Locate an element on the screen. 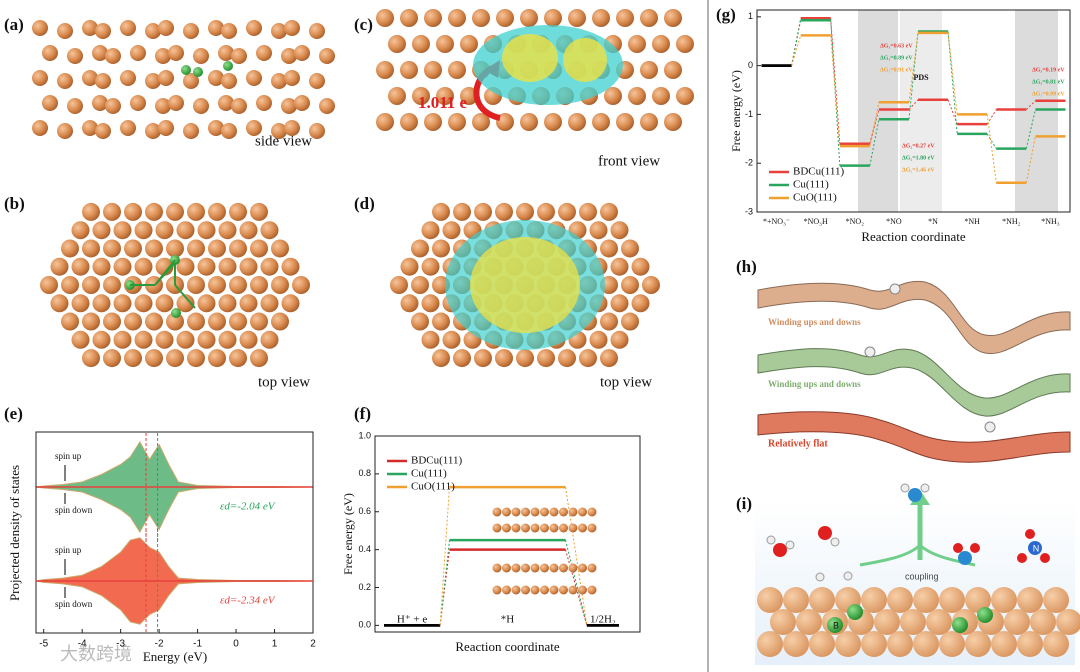 This screenshot has height=672, width=1080. x-axis-label: Reaction coordinate is located at coordinates (507, 646).